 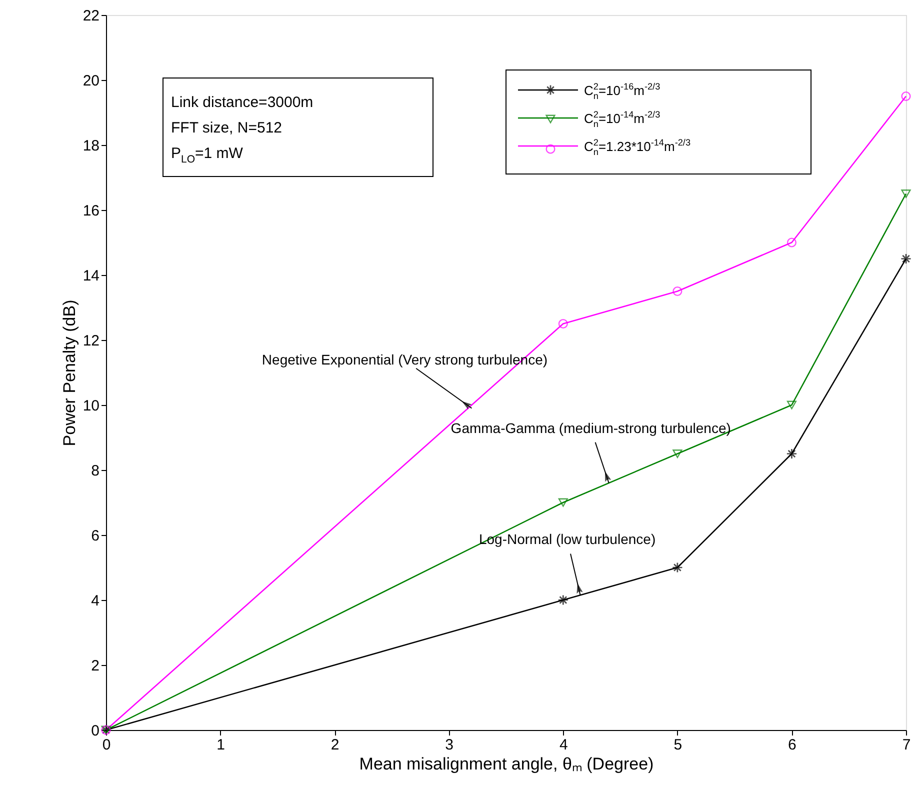 What do you see at coordinates (590, 428) in the screenshot?
I see `annotation: Gamma-Gamma (medium-strong turbulence)` at bounding box center [590, 428].